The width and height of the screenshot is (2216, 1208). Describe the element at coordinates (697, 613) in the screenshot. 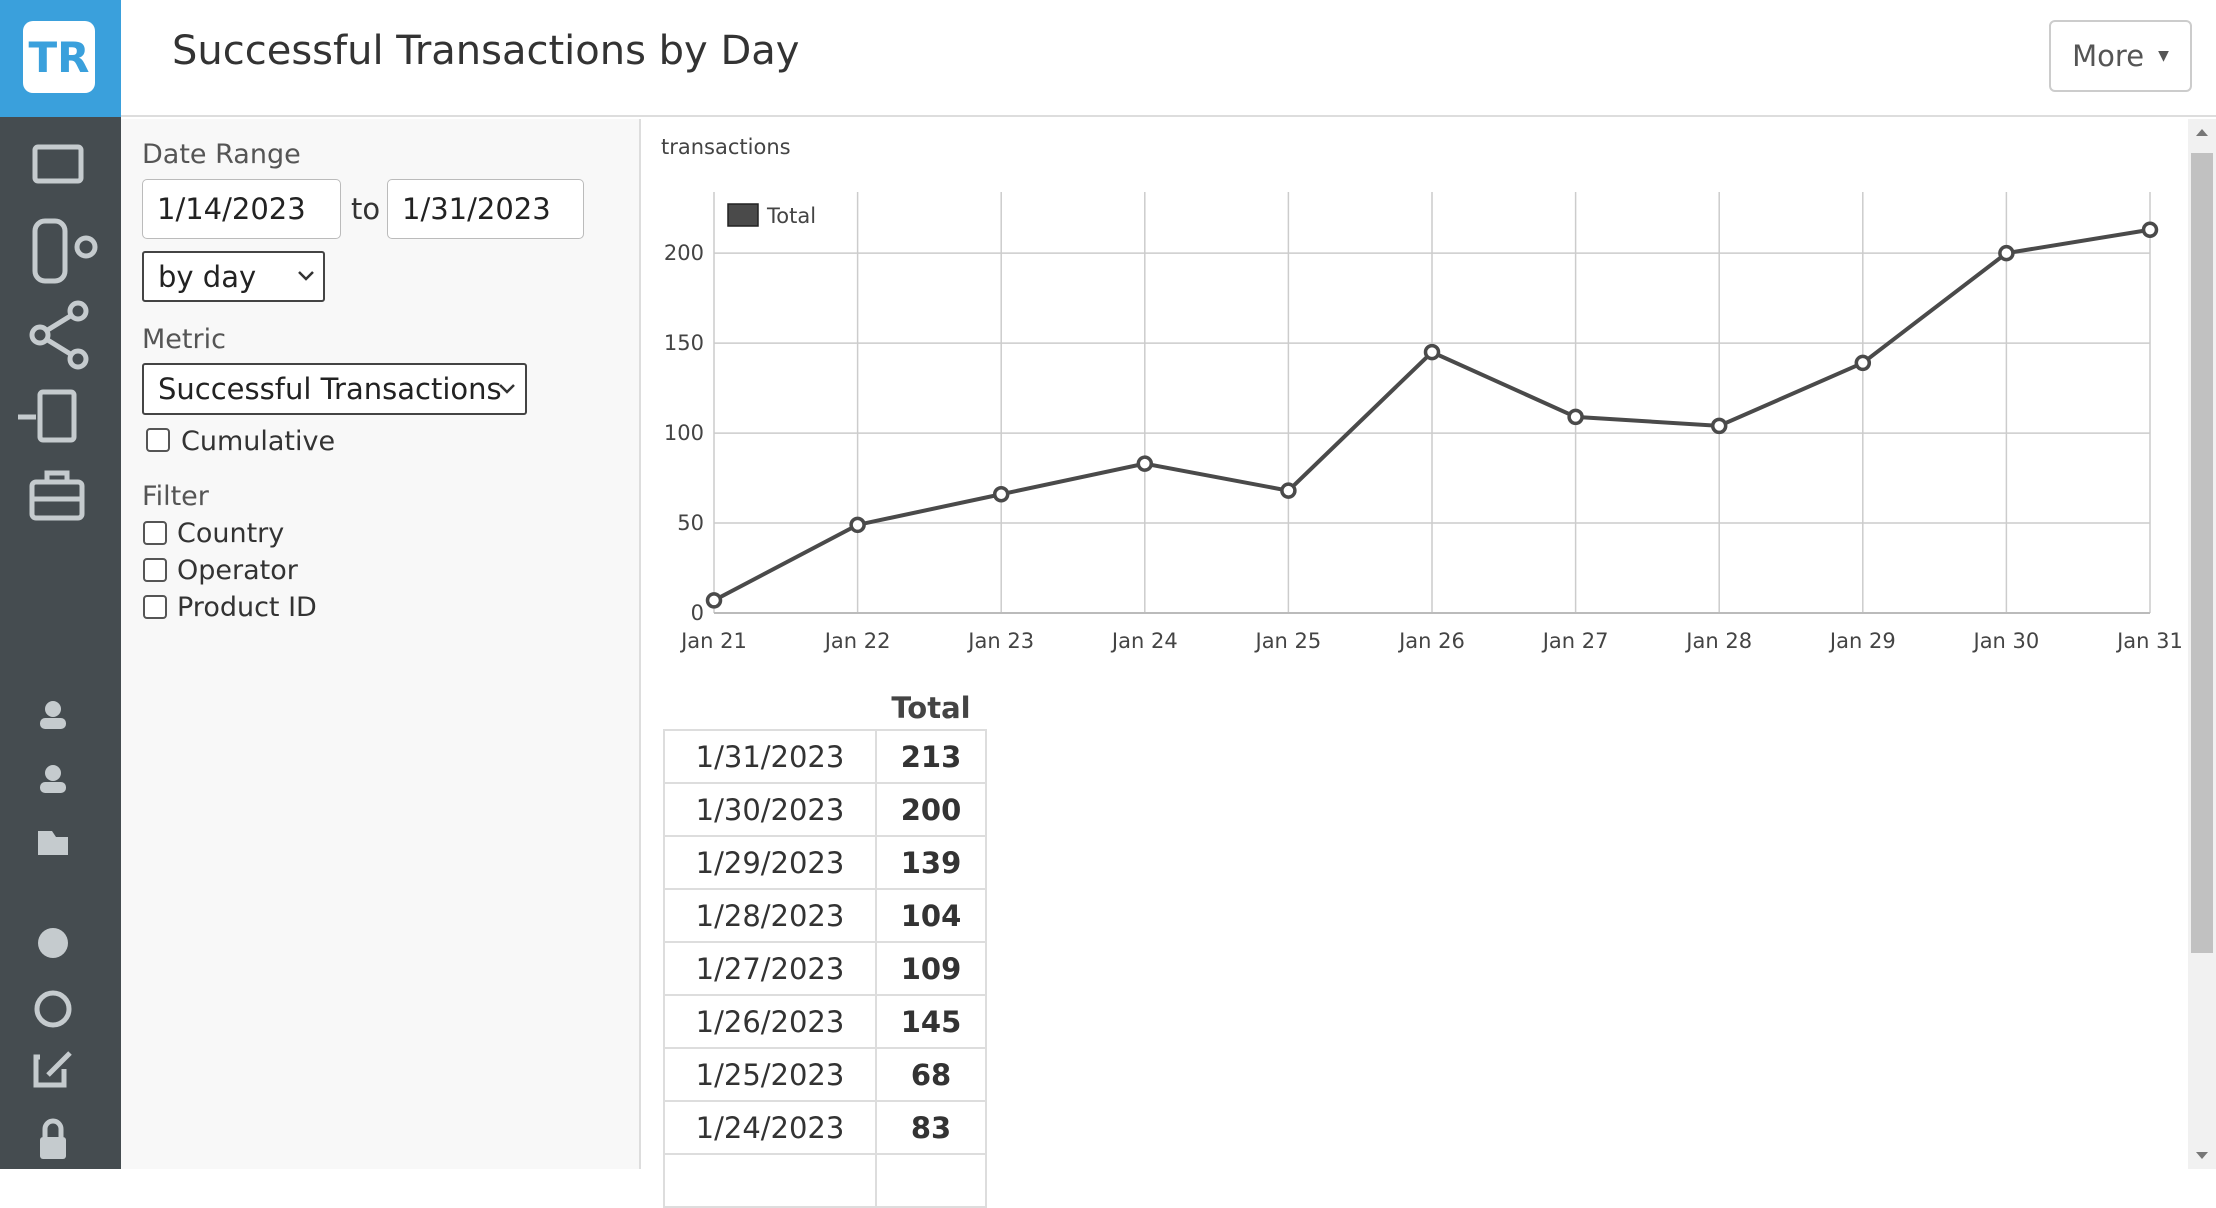

I see `y-tick-label: 0` at that location.